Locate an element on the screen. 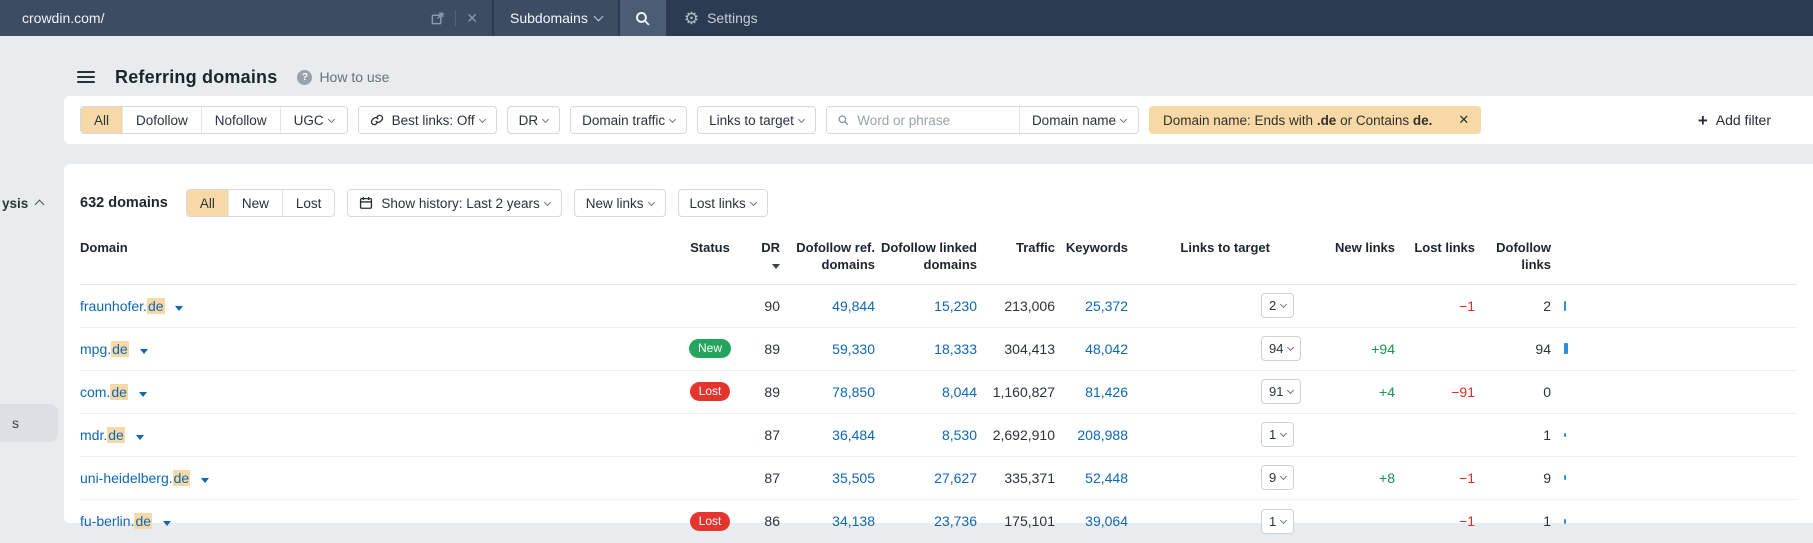 This screenshot has height=543, width=1813. best-links-filter: Best links: Off is located at coordinates (427, 120).